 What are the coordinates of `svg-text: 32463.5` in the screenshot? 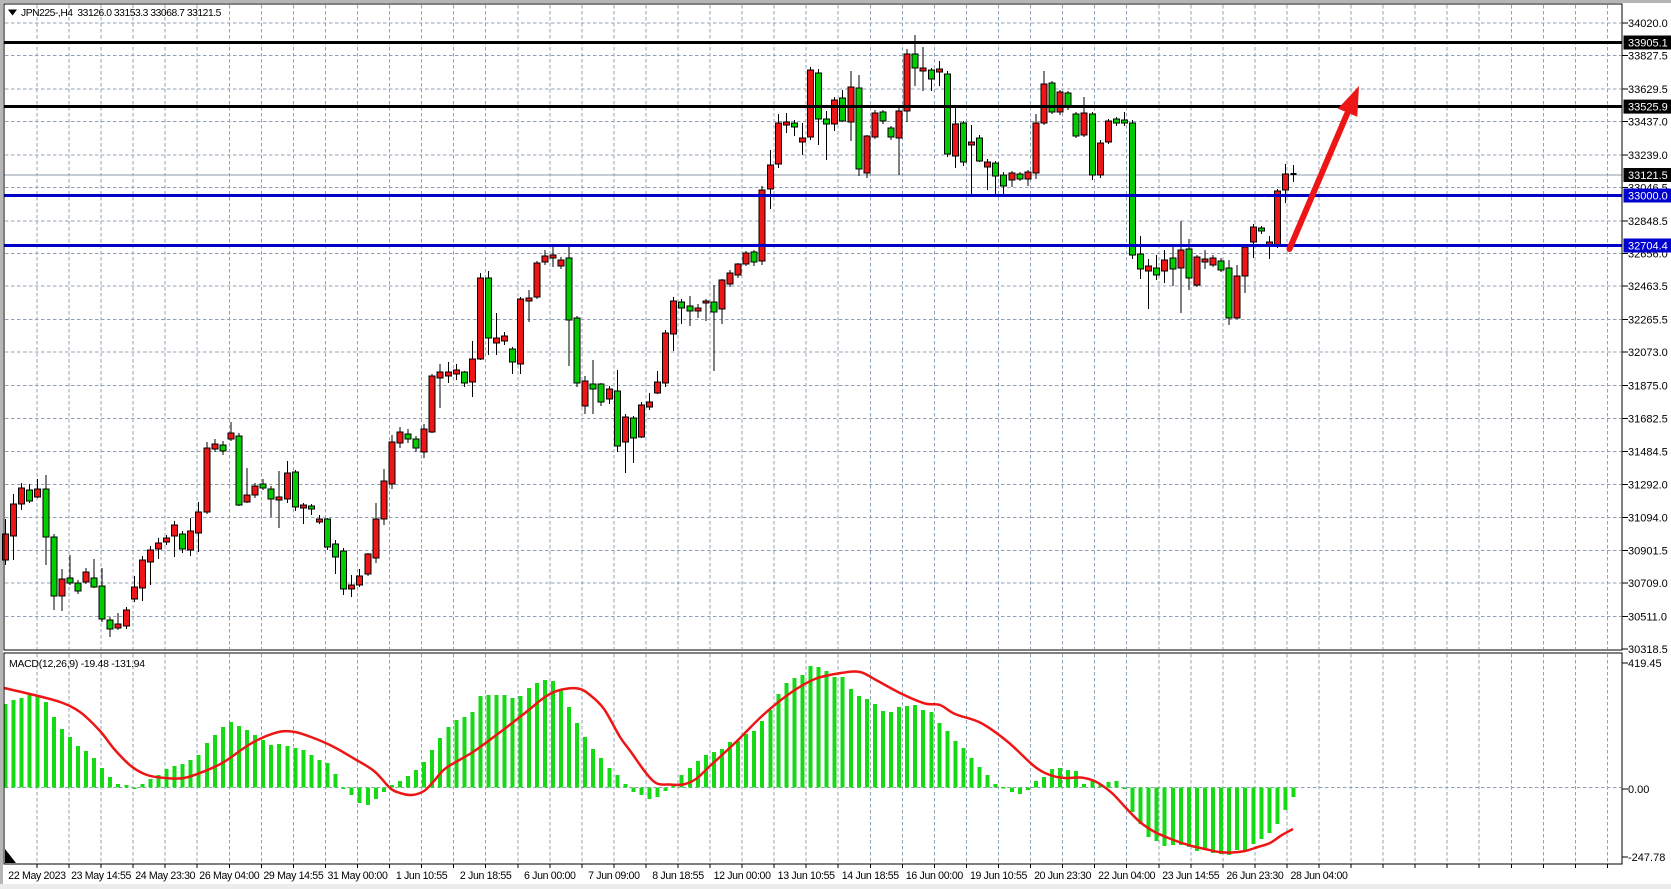 It's located at (1648, 287).